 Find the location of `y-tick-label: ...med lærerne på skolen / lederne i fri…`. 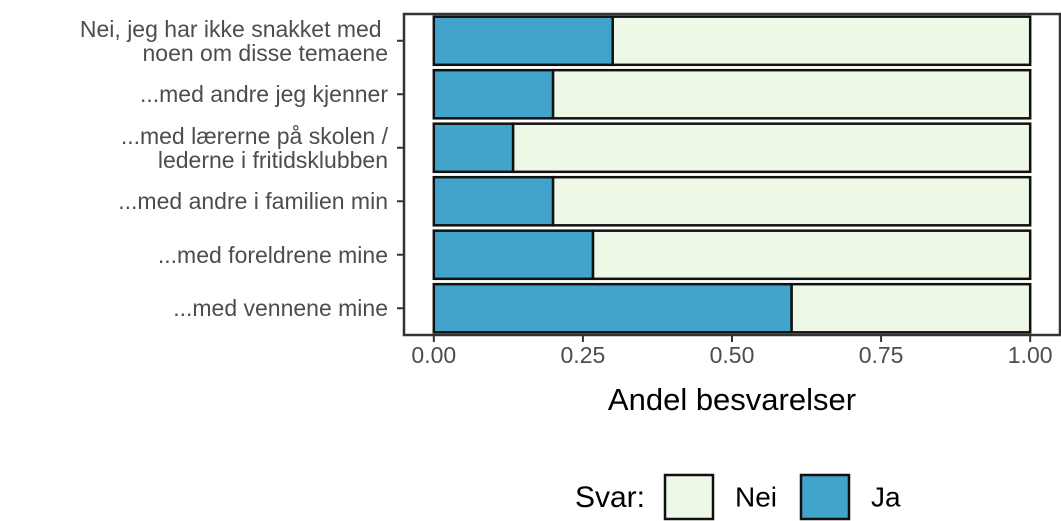

y-tick-label: ...med lærerne på skolen / lederne i fri… is located at coordinates (254, 147).